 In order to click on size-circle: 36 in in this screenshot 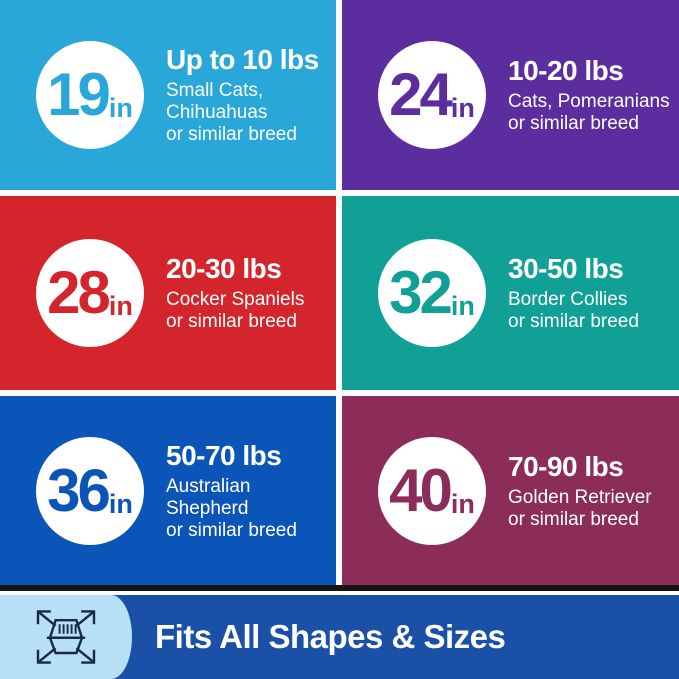, I will do `click(90, 490)`.